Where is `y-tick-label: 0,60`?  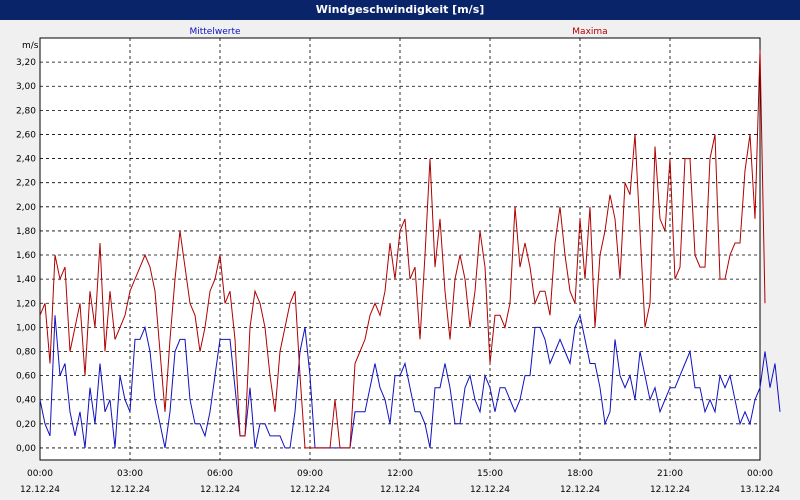 y-tick-label: 0,60 is located at coordinates (26, 377).